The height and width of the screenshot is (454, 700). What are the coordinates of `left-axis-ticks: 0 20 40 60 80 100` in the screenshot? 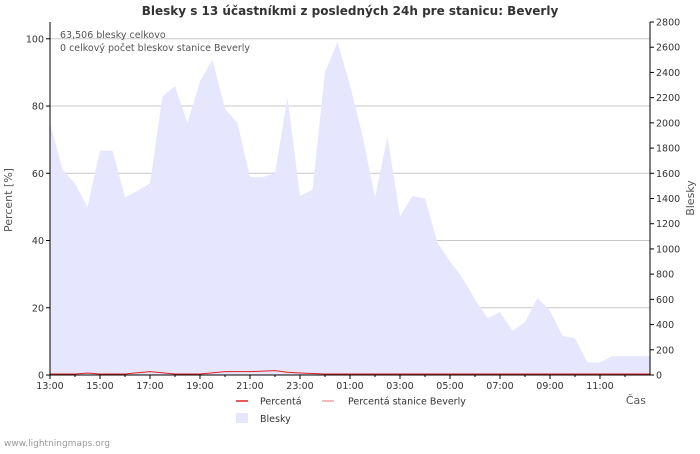 It's located at (38, 208).